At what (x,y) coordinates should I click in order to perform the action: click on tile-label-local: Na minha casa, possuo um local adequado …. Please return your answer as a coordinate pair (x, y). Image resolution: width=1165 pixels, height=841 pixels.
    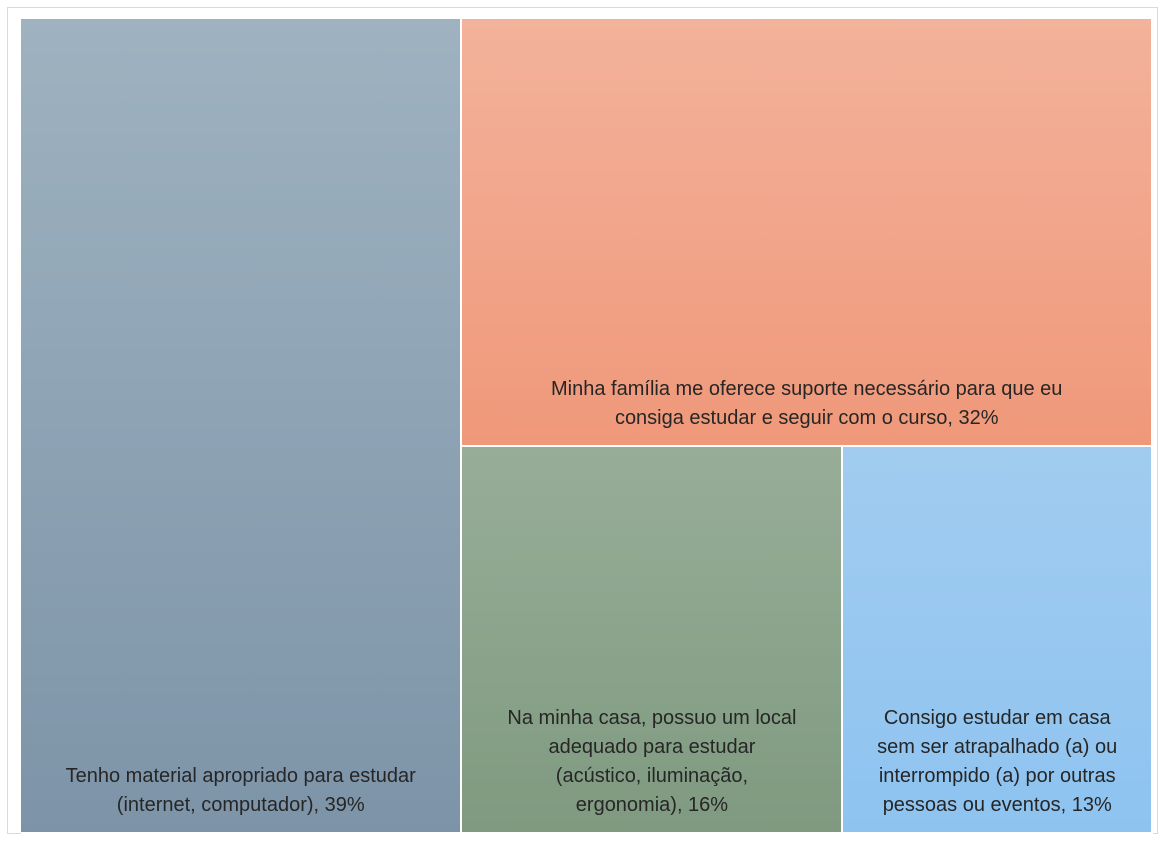
    Looking at the image, I should click on (652, 761).